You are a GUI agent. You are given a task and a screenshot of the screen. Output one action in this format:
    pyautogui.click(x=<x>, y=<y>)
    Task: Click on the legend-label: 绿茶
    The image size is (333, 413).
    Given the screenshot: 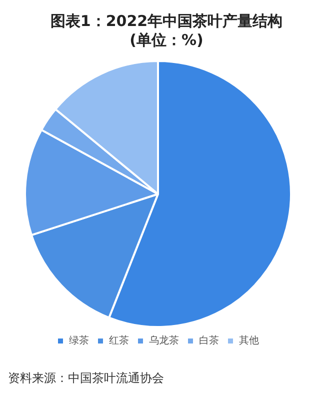 What is the action you would take?
    pyautogui.click(x=79, y=340)
    